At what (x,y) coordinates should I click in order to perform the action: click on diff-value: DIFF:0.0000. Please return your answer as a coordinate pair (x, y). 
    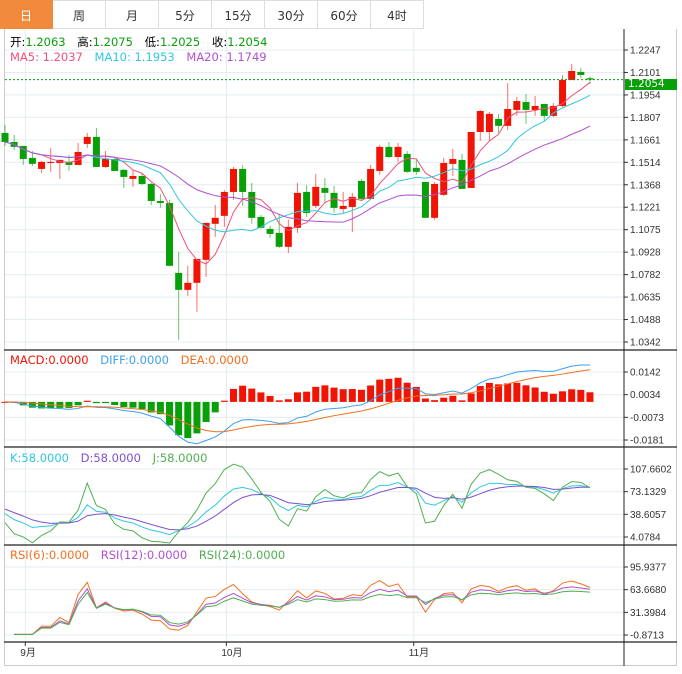
    Looking at the image, I should click on (134, 360).